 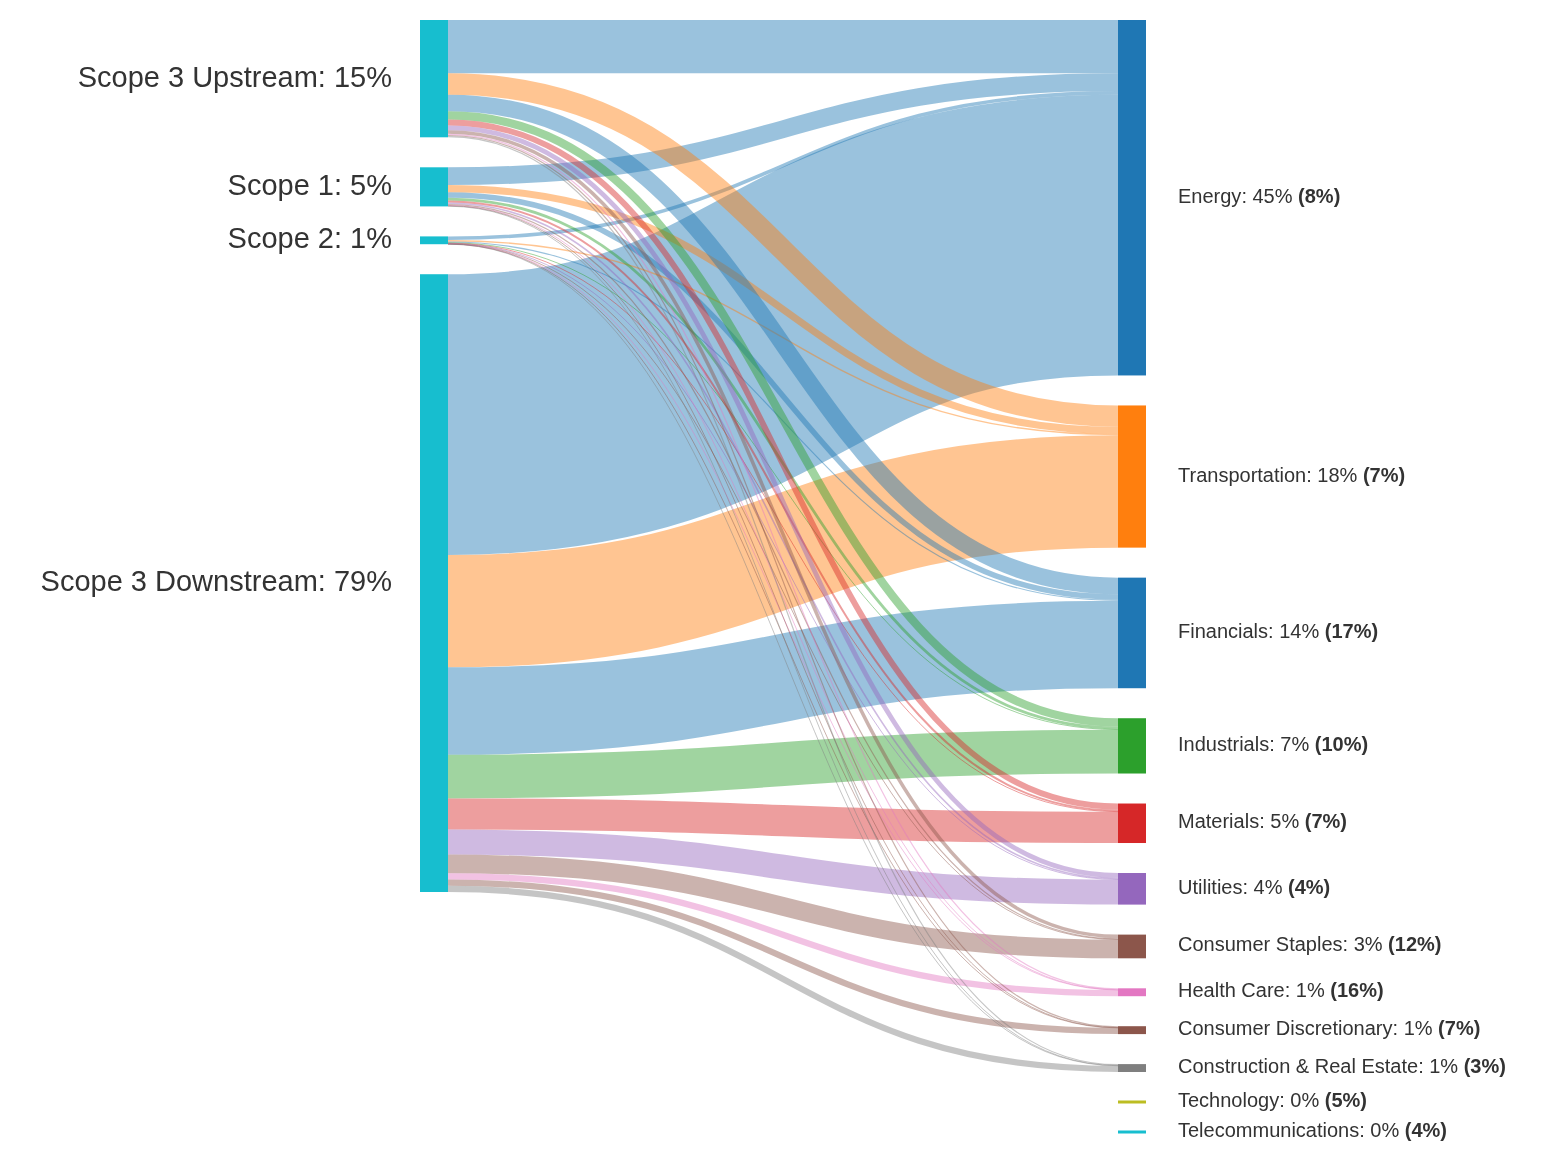 What do you see at coordinates (1285, 1028) in the screenshot?
I see `category-label: Consumer Discretionary` at bounding box center [1285, 1028].